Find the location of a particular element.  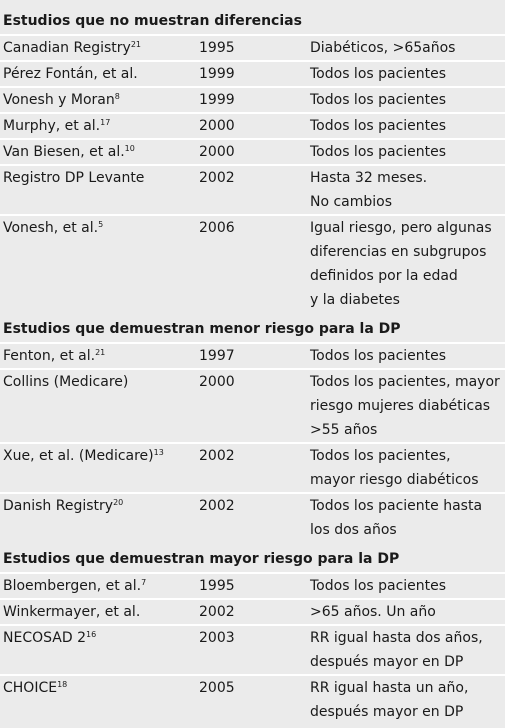

table-row: Vonesh y Moran8 1999 Todos los pacientes is located at coordinates (252, 99).